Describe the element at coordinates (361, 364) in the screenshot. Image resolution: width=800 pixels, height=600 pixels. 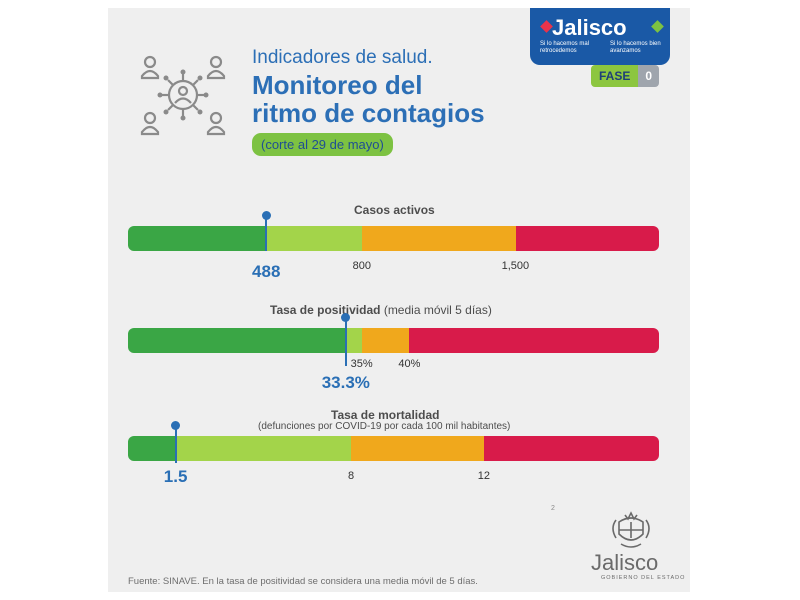
I see `threshold-label: 35%` at that location.